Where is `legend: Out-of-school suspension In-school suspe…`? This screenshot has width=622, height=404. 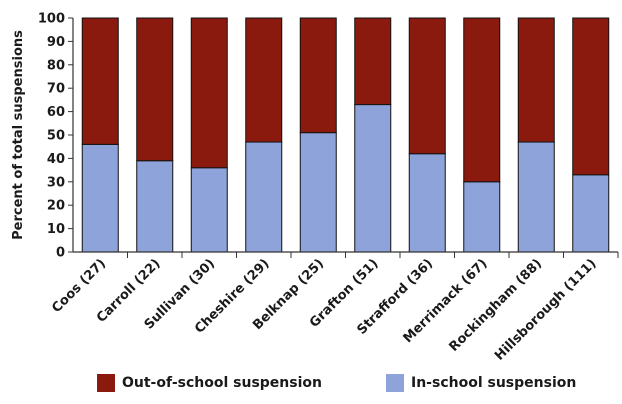 legend: Out-of-school suspension In-school suspe… is located at coordinates (311, 383).